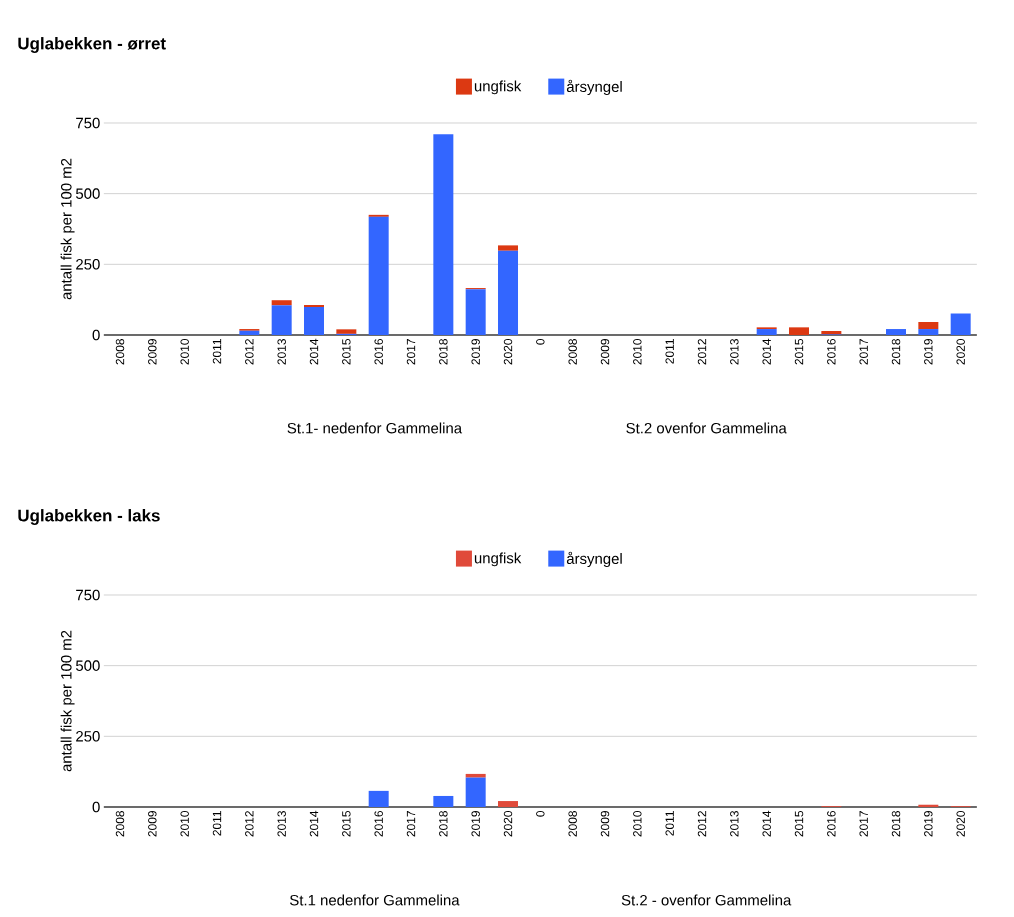  What do you see at coordinates (375, 428) in the screenshot?
I see `text: St.1- nedenfor Gammelina` at bounding box center [375, 428].